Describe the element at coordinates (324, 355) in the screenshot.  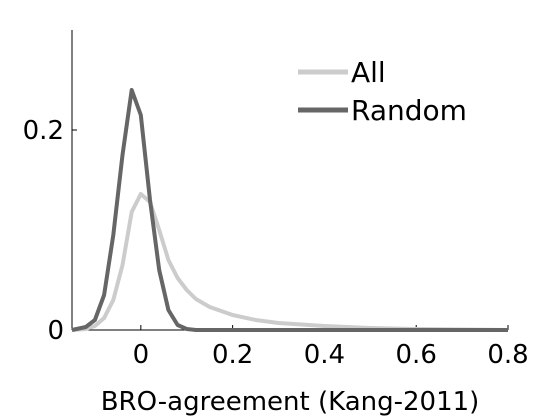
I see `x-tick-label: 0.4` at that location.